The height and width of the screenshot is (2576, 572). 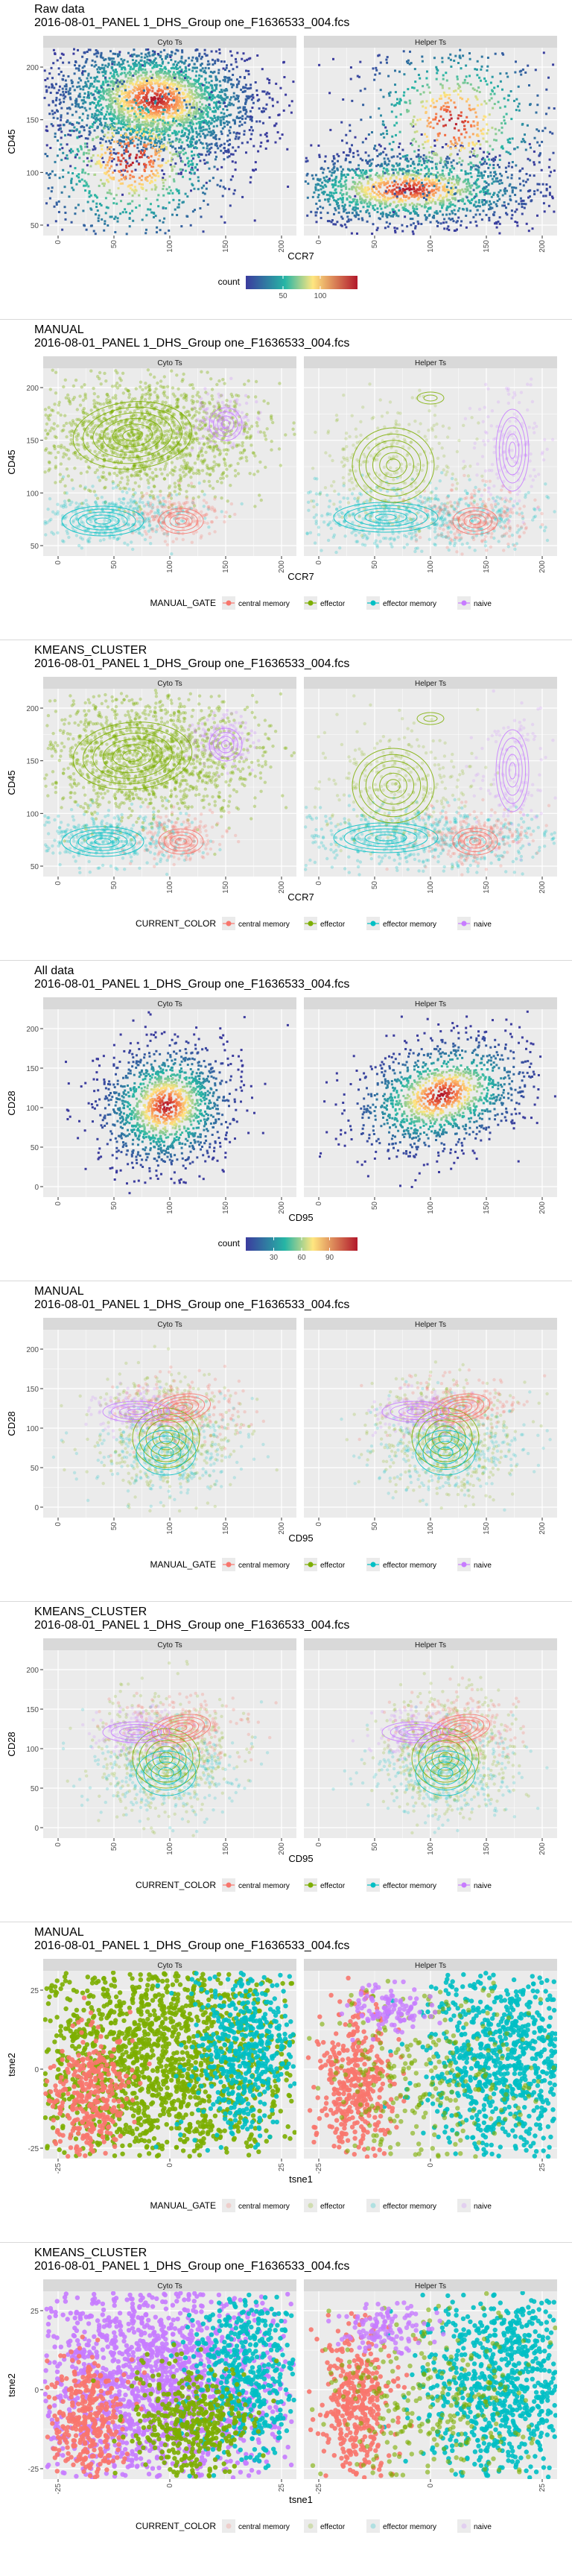 What do you see at coordinates (59, 9) in the screenshot?
I see `chart-title: Raw data` at bounding box center [59, 9].